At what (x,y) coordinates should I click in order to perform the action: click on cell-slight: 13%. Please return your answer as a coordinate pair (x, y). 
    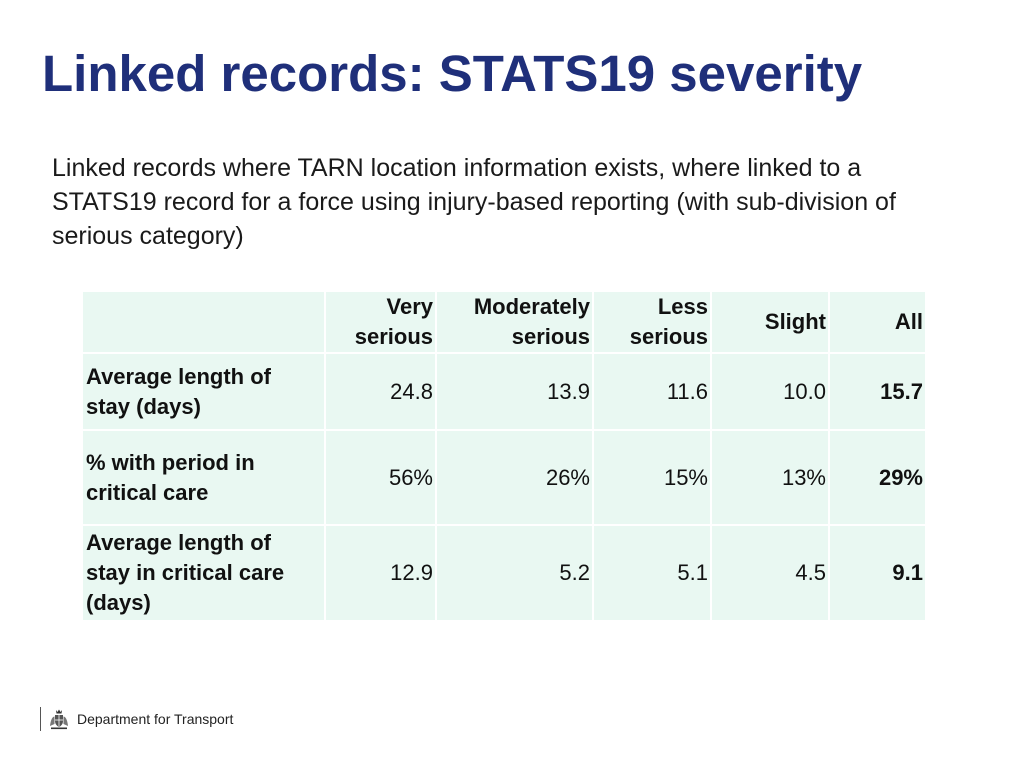
    Looking at the image, I should click on (770, 477).